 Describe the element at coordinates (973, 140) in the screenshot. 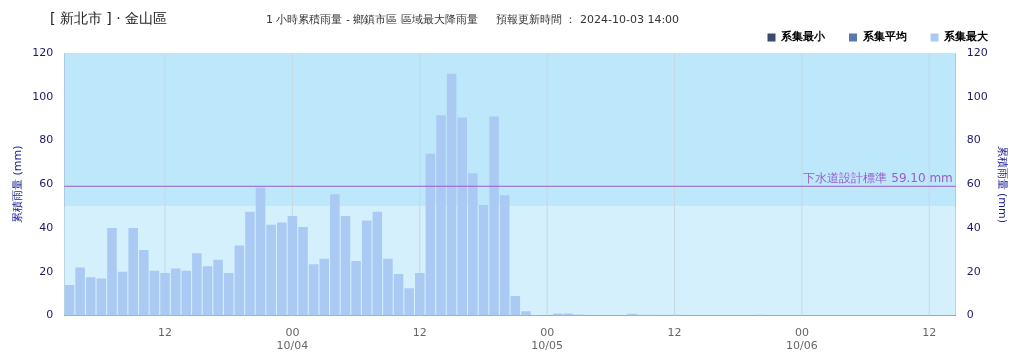

I see `y2-tick-label: 80` at that location.